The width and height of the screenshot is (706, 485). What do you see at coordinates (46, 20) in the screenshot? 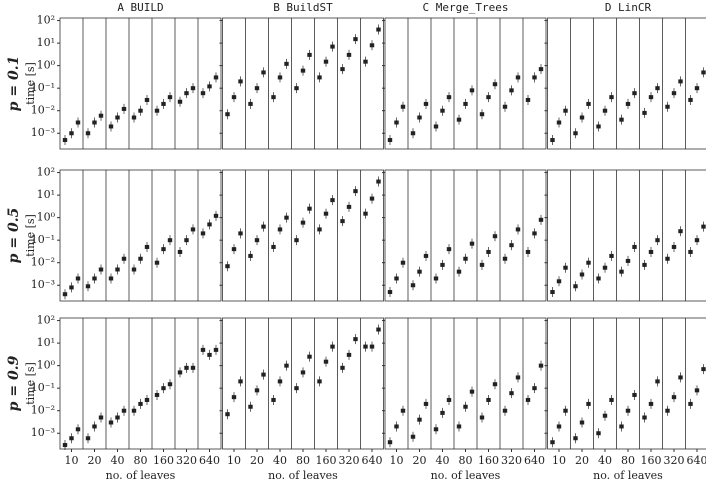
I see `y-tick-label: 10²` at bounding box center [46, 20].